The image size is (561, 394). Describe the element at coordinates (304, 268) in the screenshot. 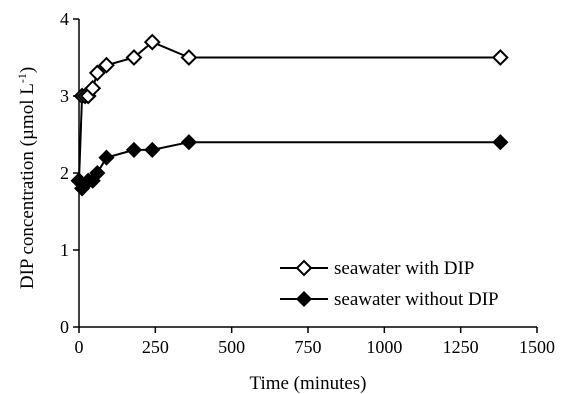

I see `legend-open-diamond-icon` at that location.